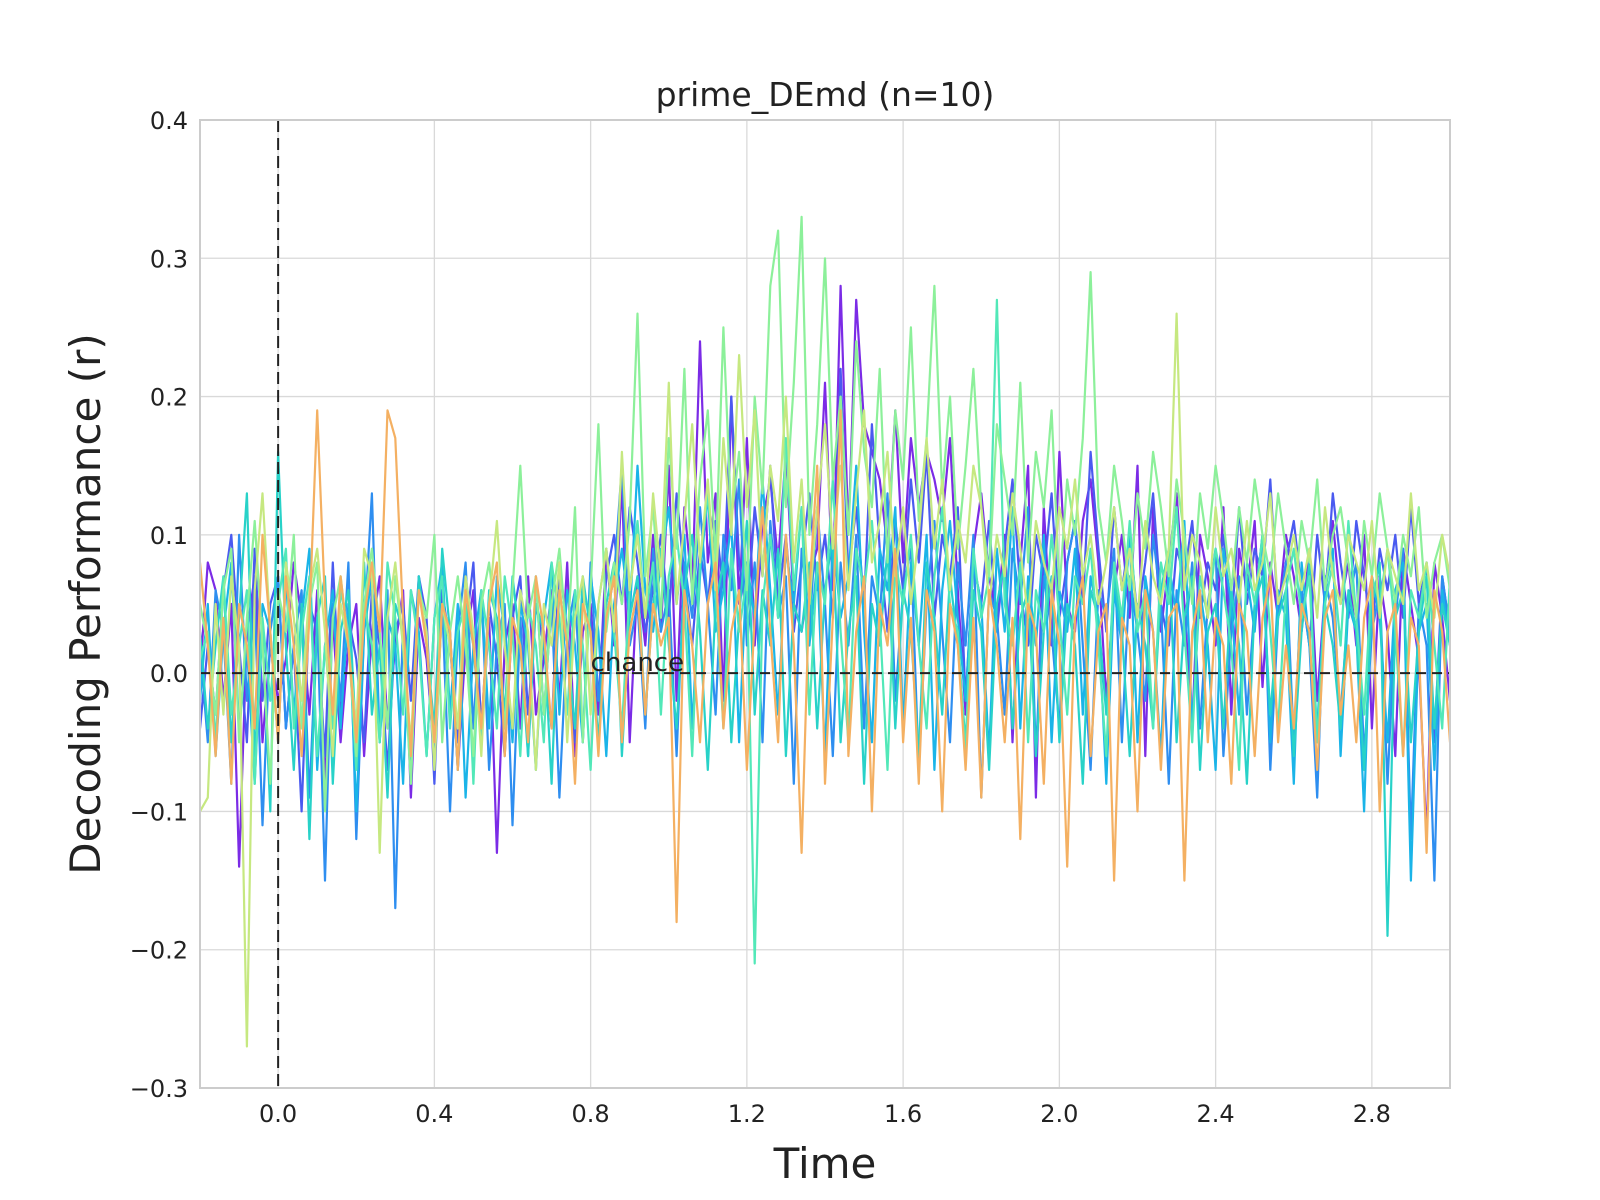 The width and height of the screenshot is (1600, 1200). I want to click on y-tick-label: 0.1, so click(169, 536).